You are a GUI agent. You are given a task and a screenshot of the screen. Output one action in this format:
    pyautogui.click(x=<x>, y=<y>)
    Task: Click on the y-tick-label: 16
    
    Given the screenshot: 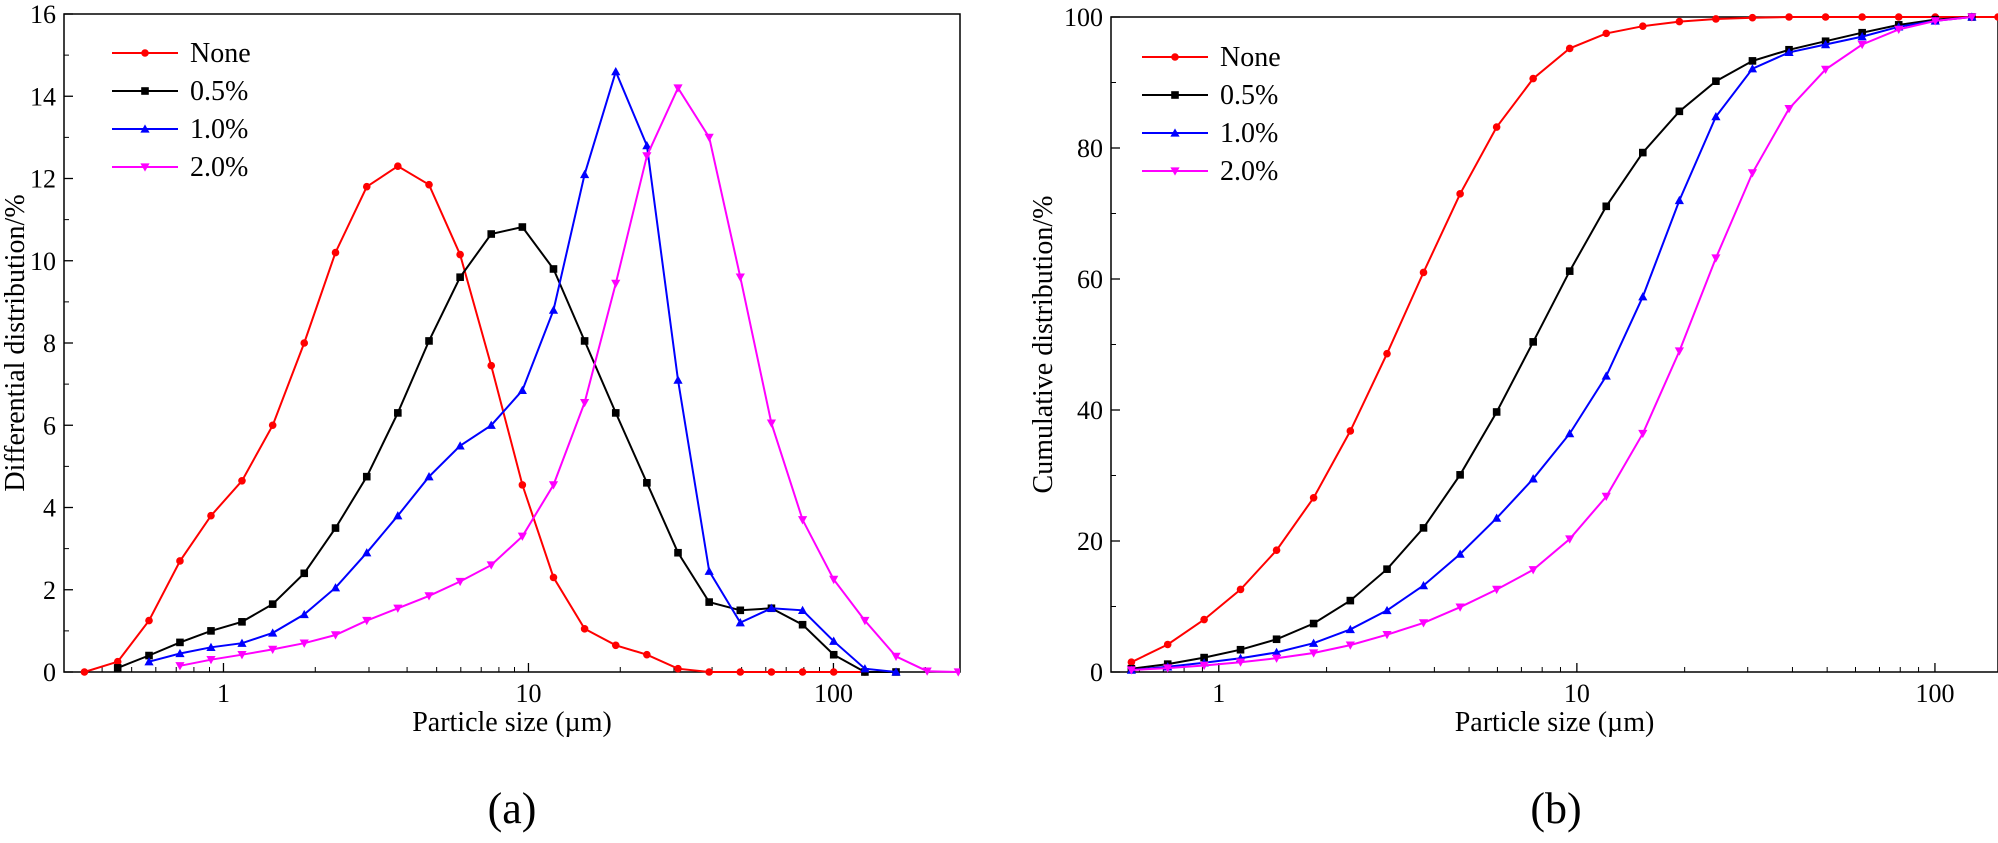 What is the action you would take?
    pyautogui.click(x=43, y=14)
    